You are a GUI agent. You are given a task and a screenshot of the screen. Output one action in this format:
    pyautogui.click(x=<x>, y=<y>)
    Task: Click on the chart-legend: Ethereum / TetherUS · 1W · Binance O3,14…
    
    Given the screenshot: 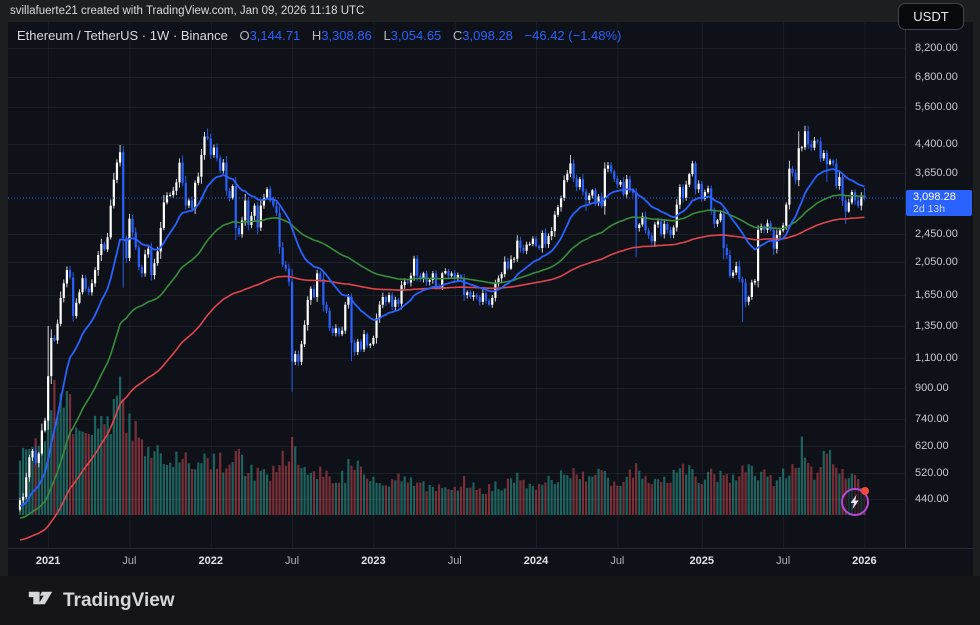 What is the action you would take?
    pyautogui.click(x=319, y=35)
    